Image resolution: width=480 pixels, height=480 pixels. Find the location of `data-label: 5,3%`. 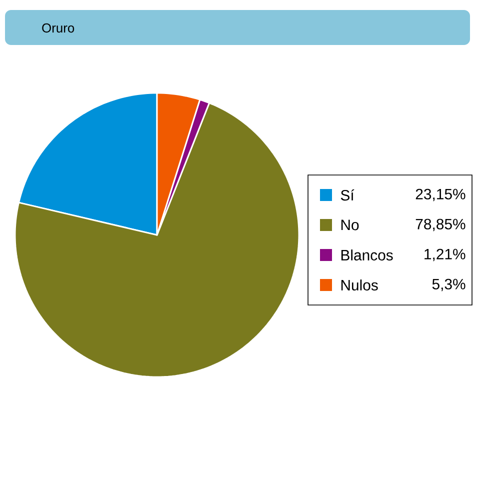

data-label: 5,3% is located at coordinates (449, 285).